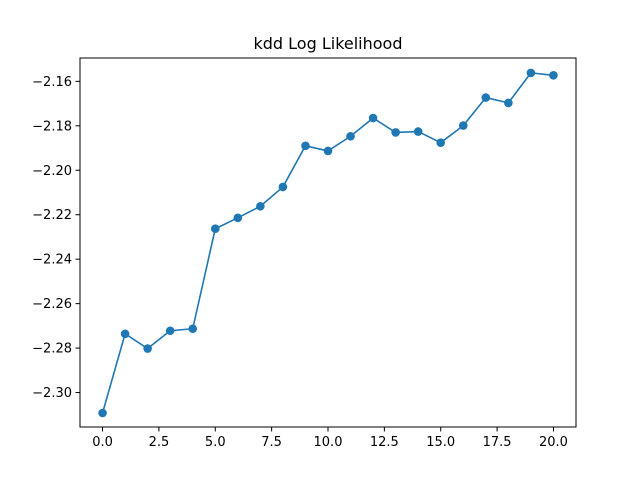 The height and width of the screenshot is (480, 640). I want to click on x-tick-label: 15.0, so click(440, 442).